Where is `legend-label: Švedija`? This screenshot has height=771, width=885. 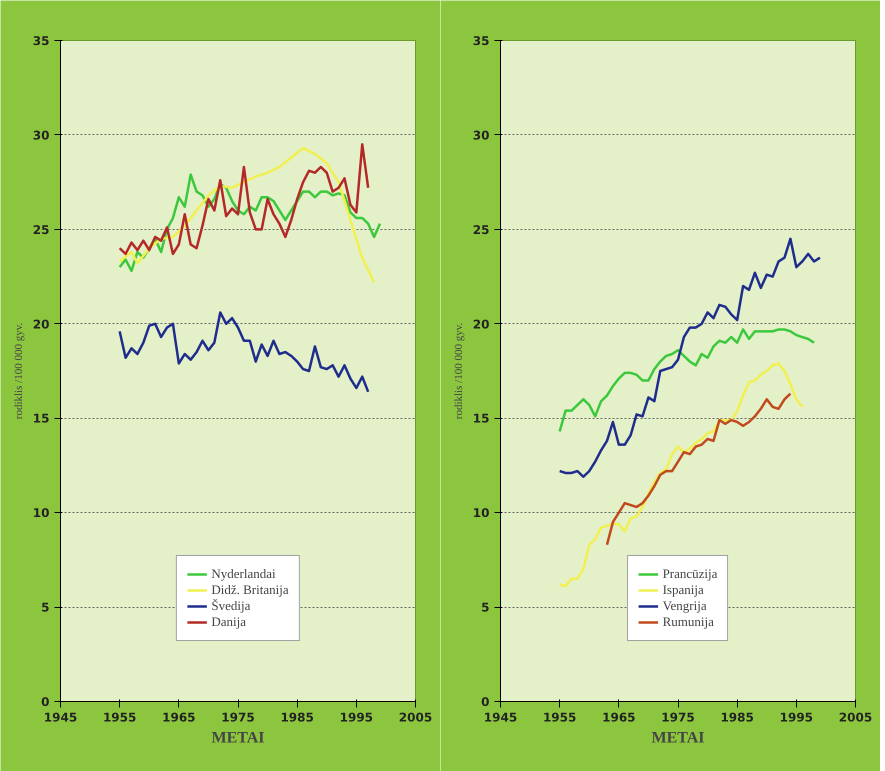
legend-label: Švedija is located at coordinates (230, 606).